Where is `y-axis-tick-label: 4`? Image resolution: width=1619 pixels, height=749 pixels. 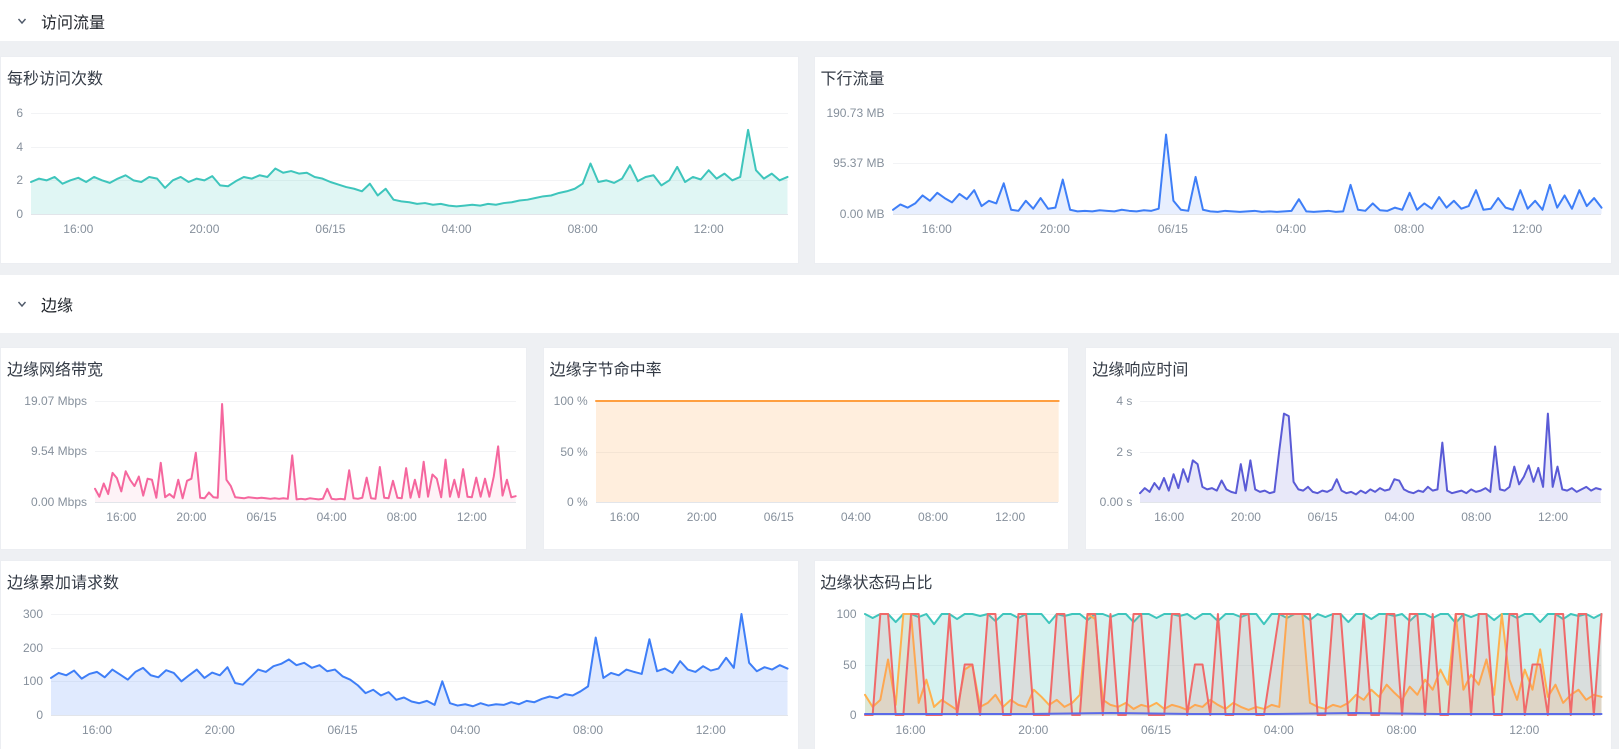
y-axis-tick-label: 4 is located at coordinates (19, 146).